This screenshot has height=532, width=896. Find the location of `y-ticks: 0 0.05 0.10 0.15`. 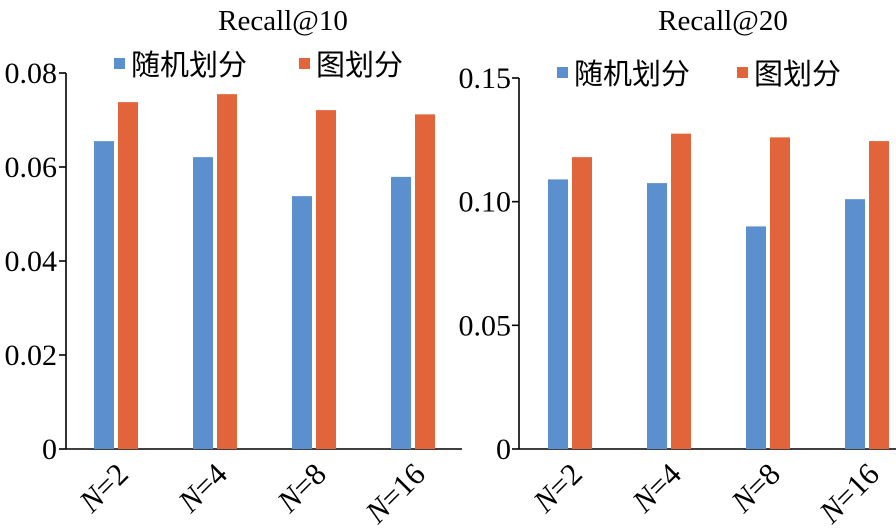

y-ticks: 0 0.05 0.10 0.15 is located at coordinates (489, 264).